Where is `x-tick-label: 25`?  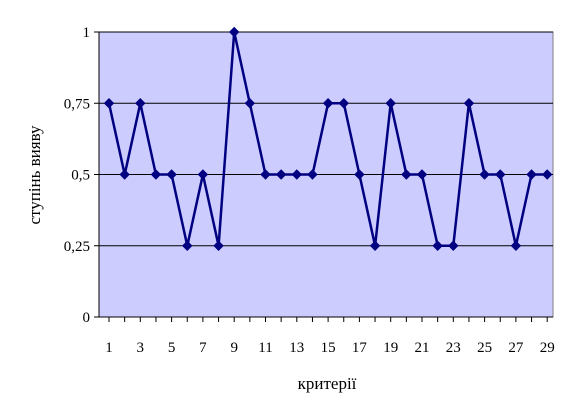 x-tick-label: 25 is located at coordinates (484, 348).